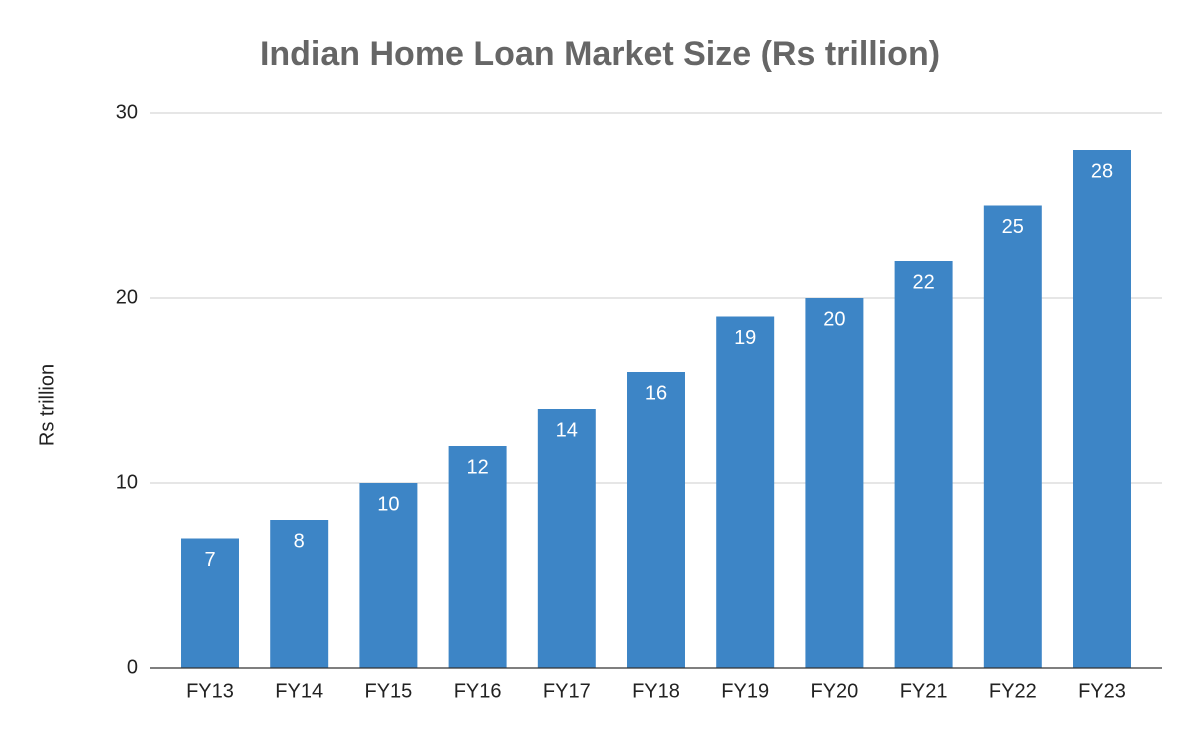 The image size is (1200, 742). I want to click on data-label: 12, so click(477, 467).